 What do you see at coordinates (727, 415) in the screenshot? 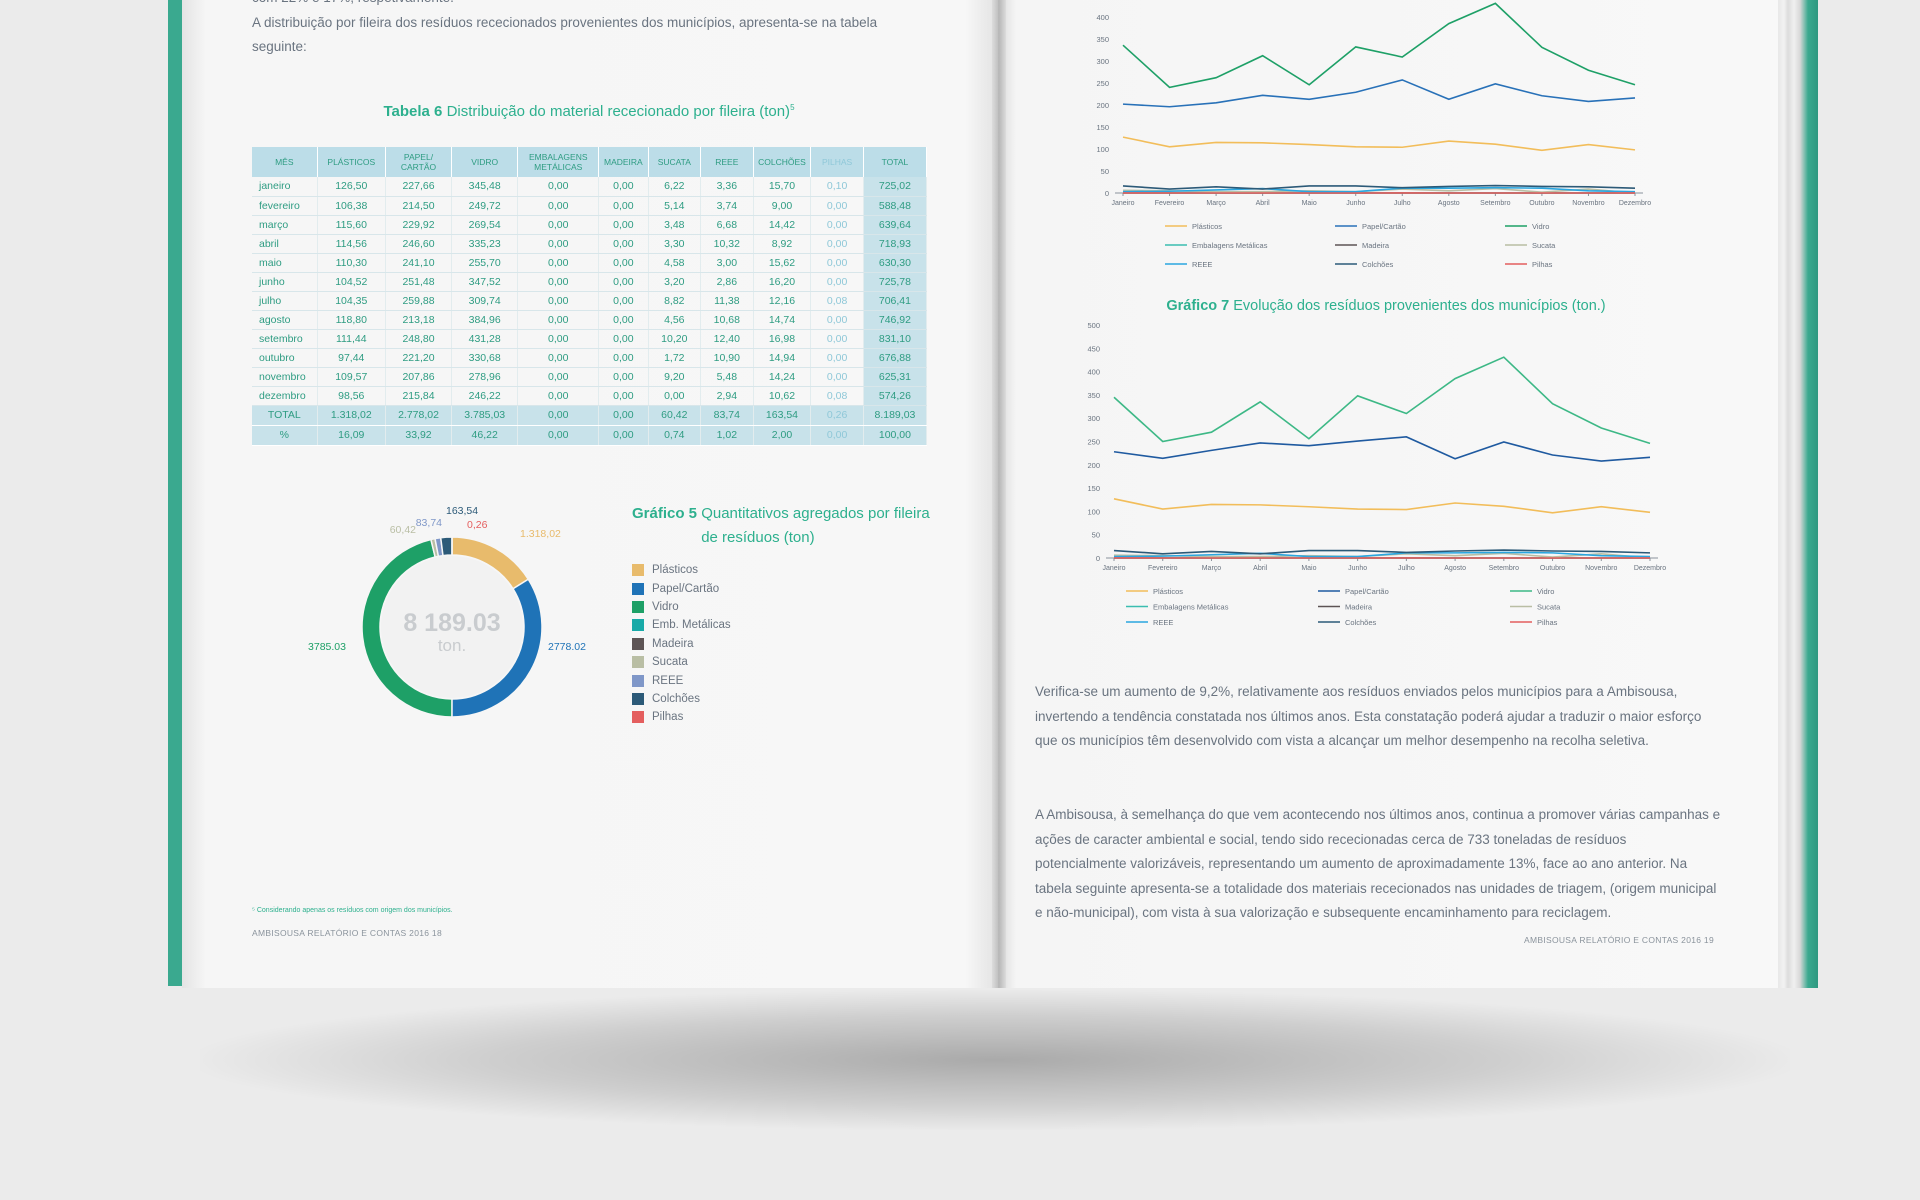
I see `table-cell: 83,74` at bounding box center [727, 415].